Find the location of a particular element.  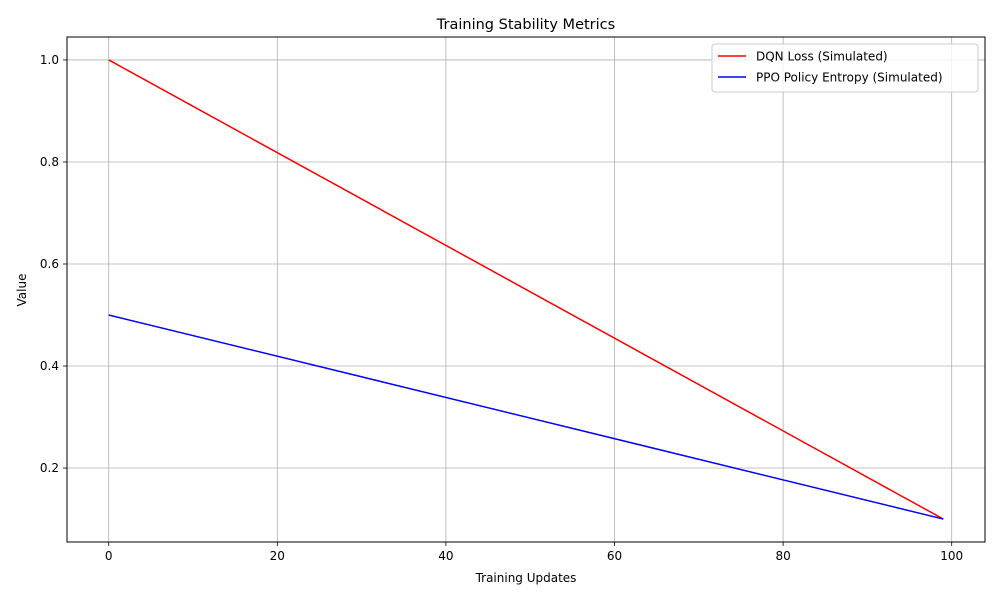

x-tick-label: 60 is located at coordinates (614, 556).